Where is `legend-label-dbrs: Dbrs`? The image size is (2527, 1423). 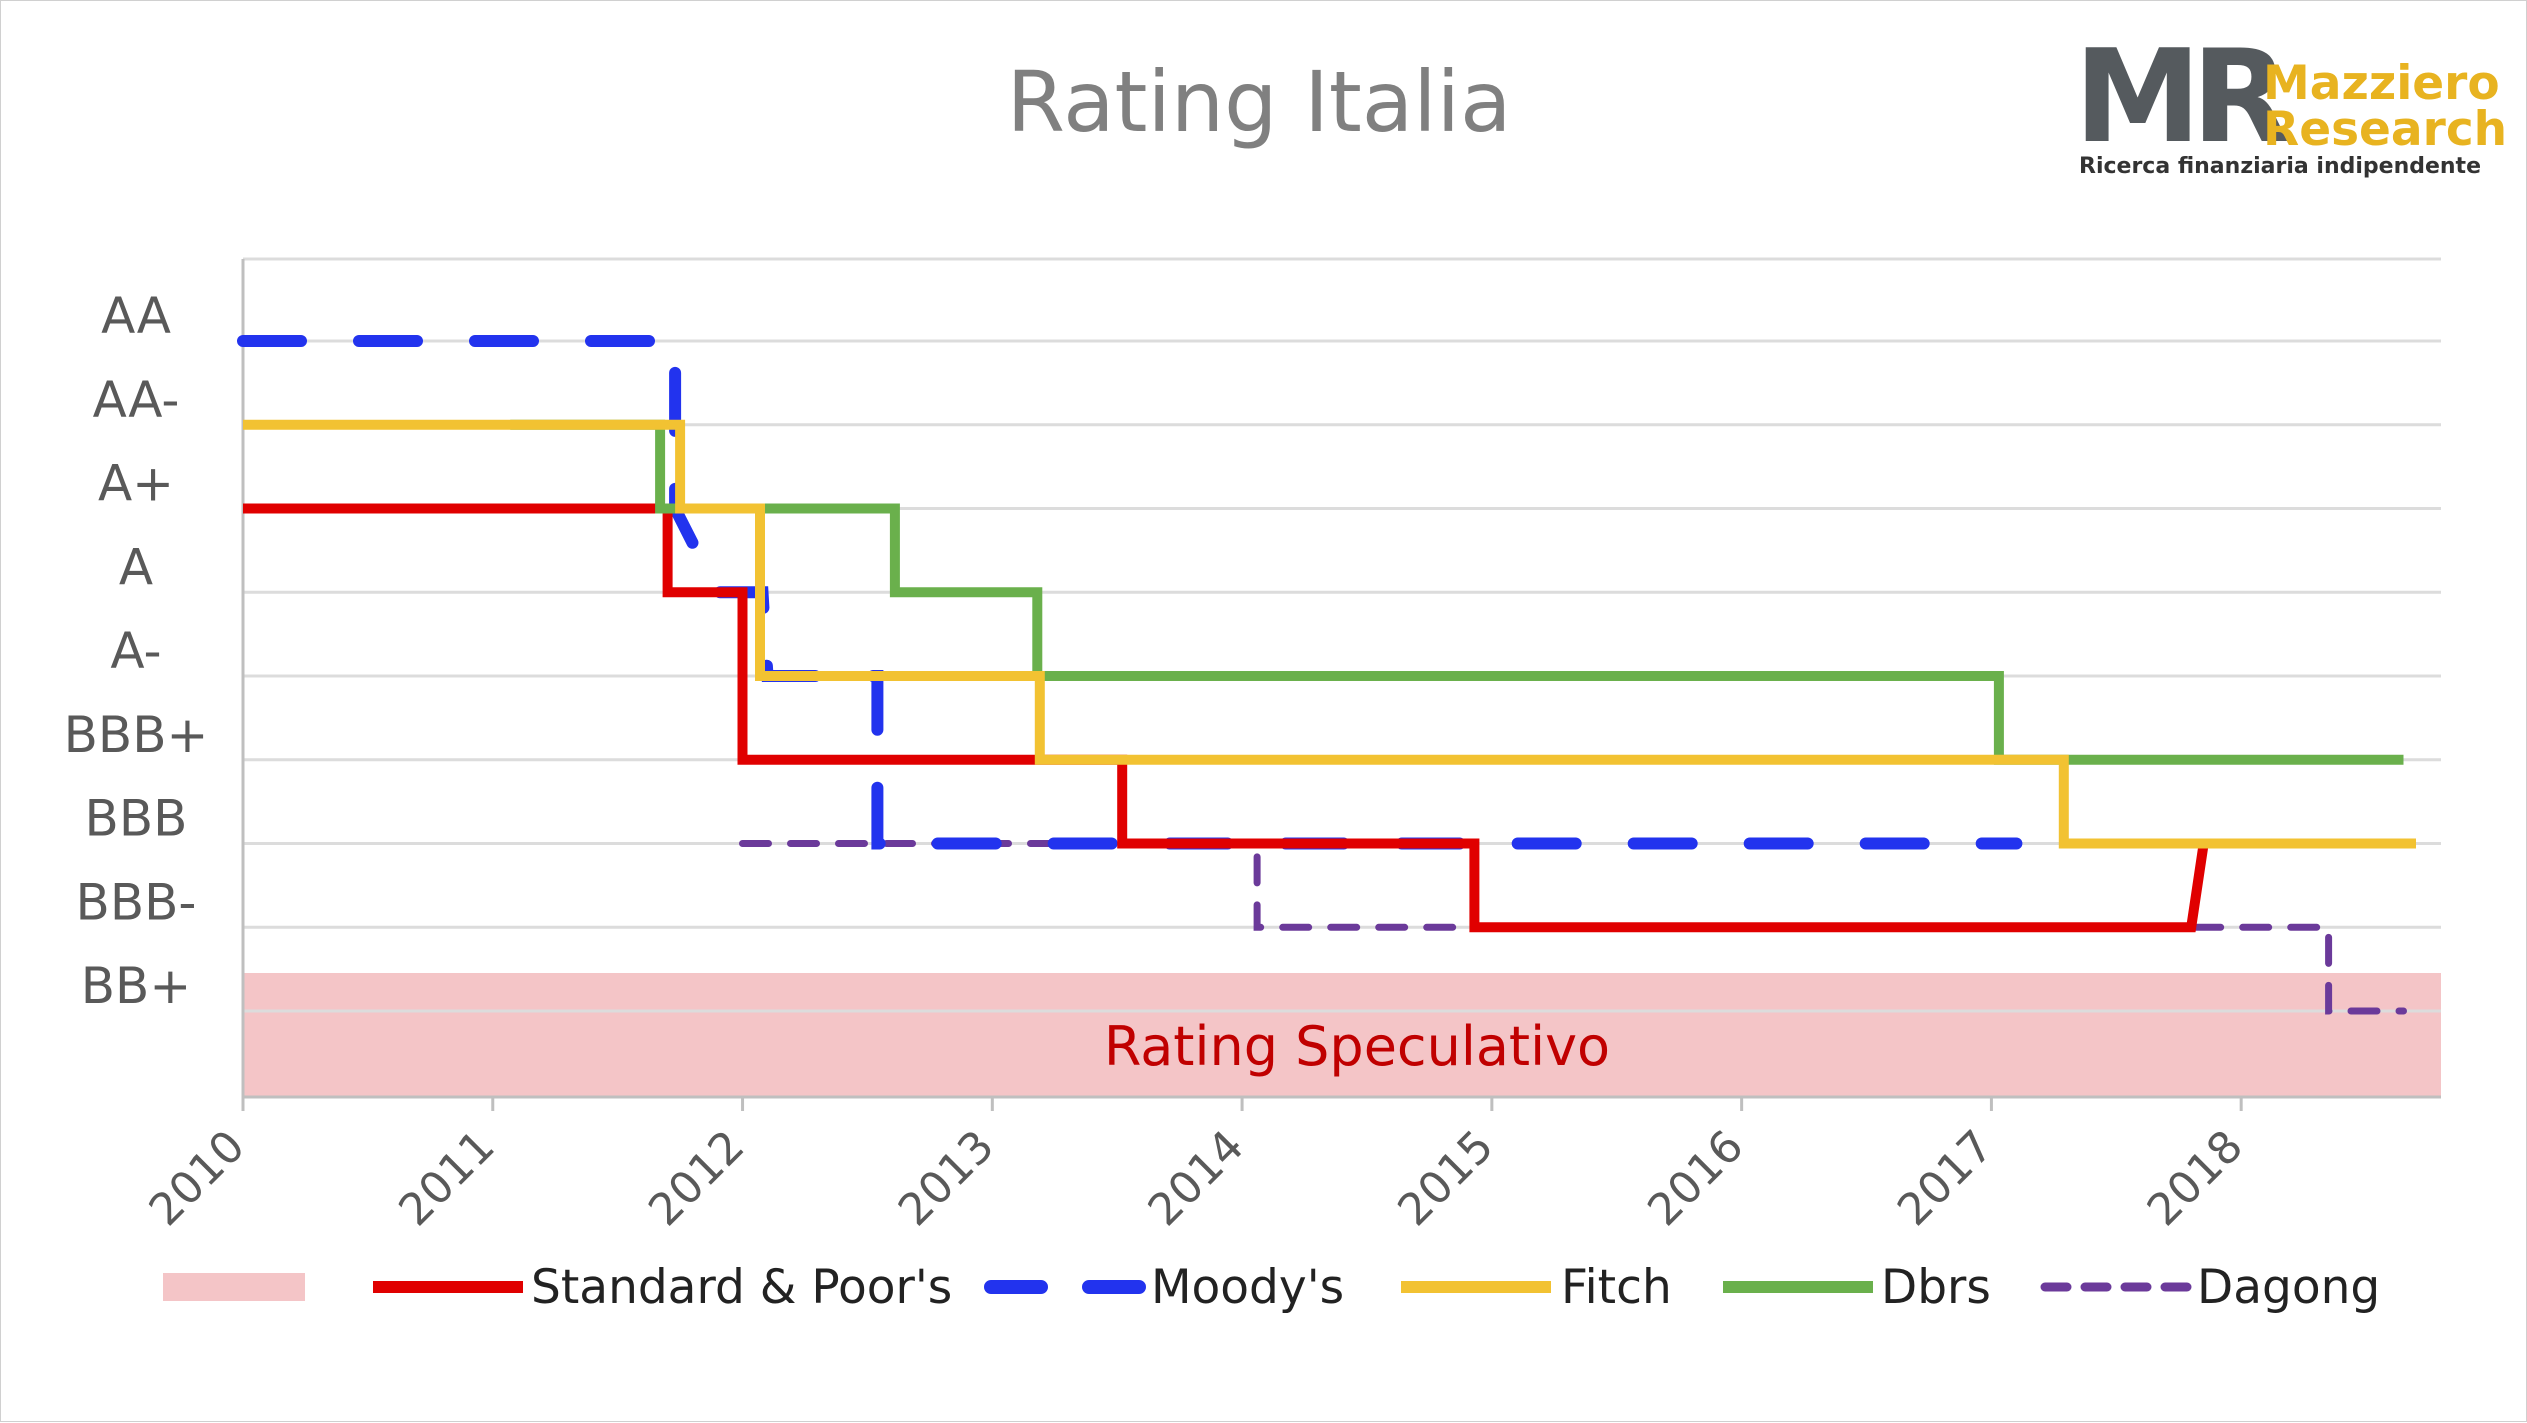 legend-label-dbrs: Dbrs is located at coordinates (1936, 1287).